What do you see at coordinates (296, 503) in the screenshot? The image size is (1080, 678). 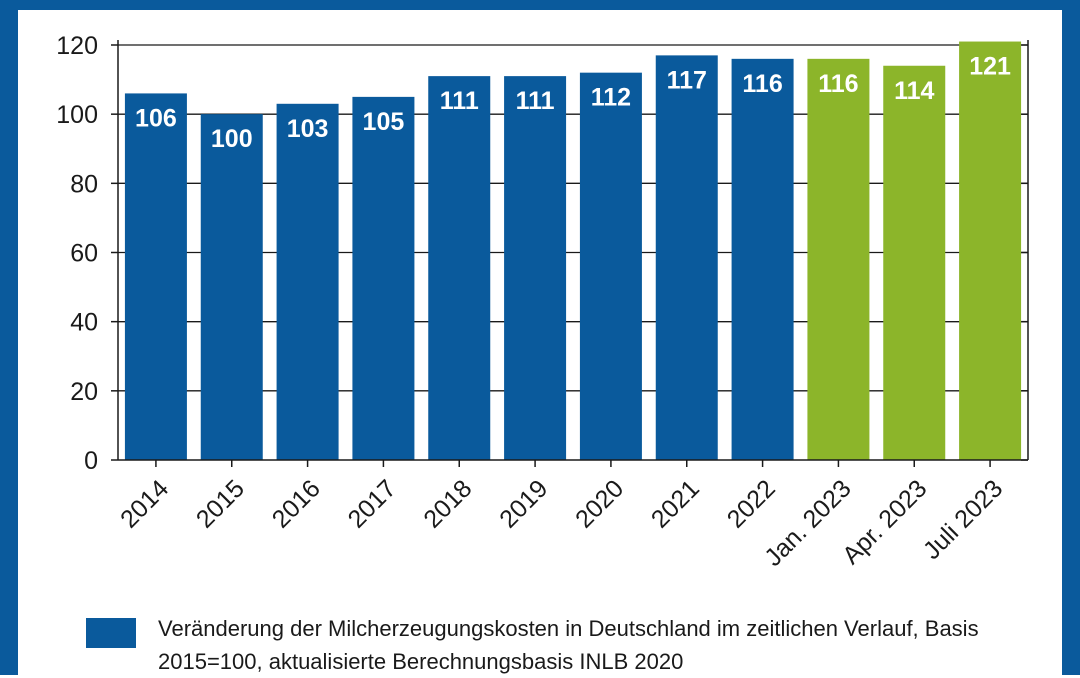 I see `x-category-label: 2016` at bounding box center [296, 503].